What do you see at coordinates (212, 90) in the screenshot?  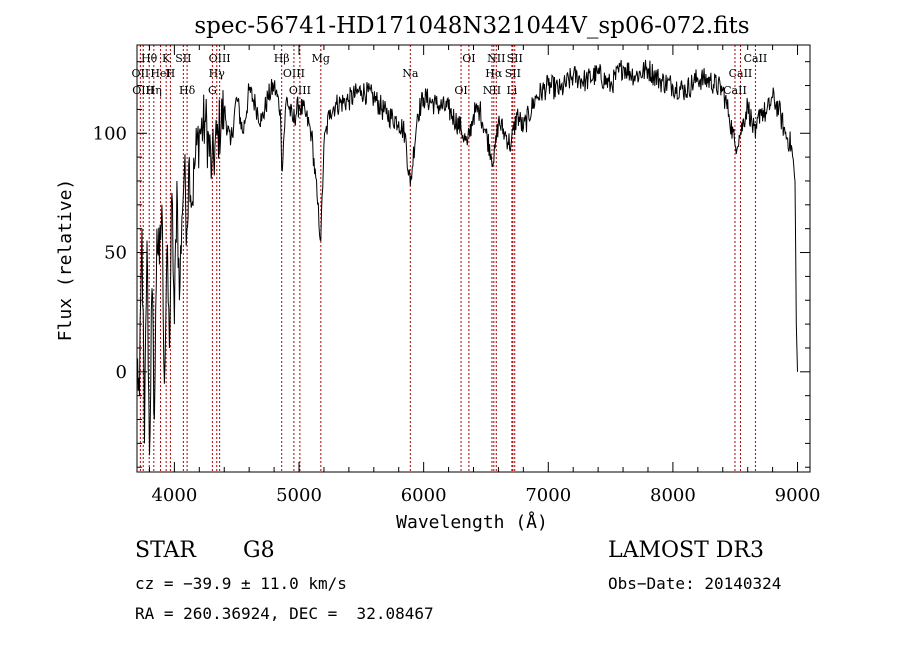 I see `line-marker-label: G` at bounding box center [212, 90].